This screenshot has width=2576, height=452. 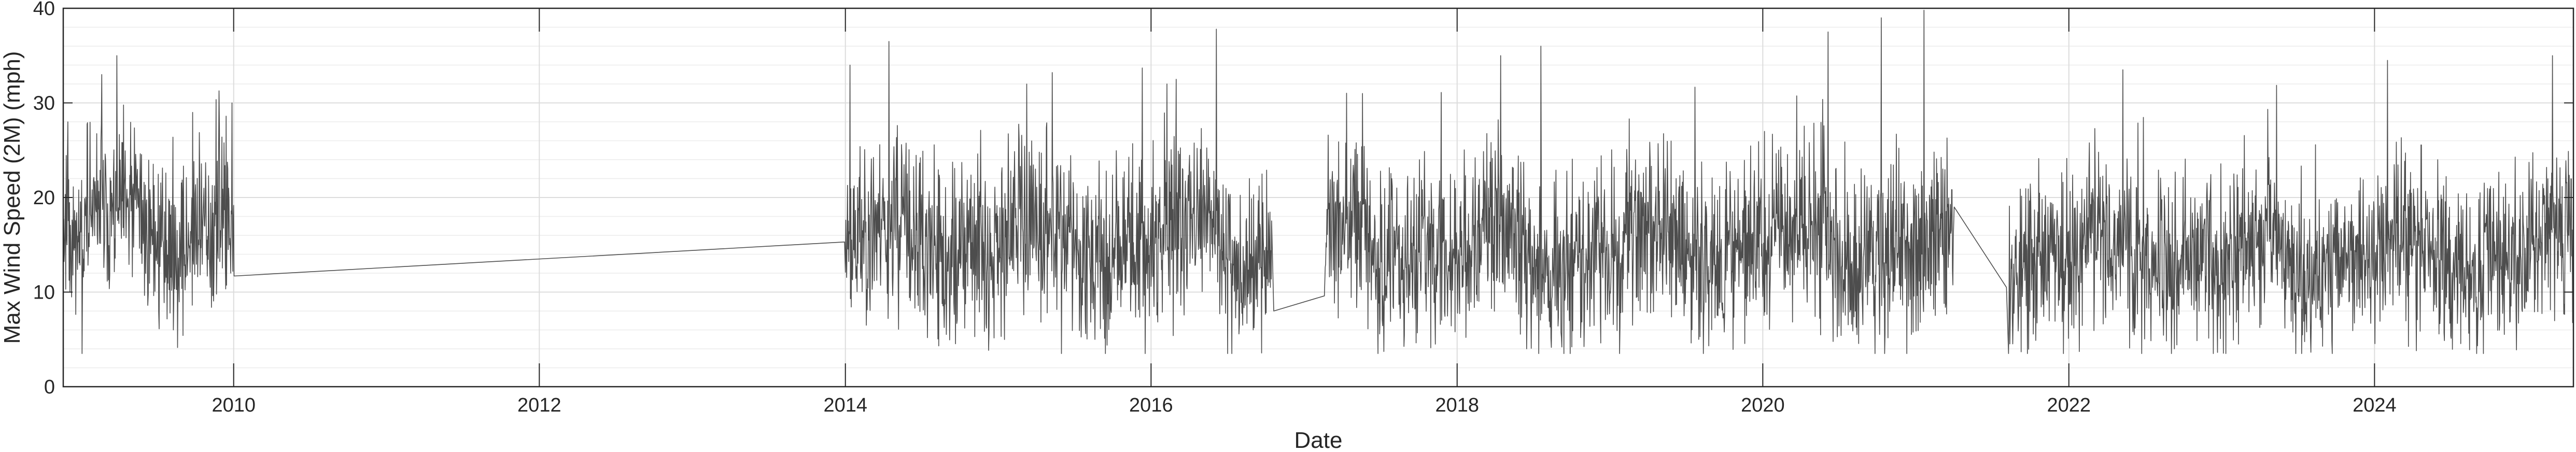 I want to click on y-tick-label: 10, so click(x=44, y=293).